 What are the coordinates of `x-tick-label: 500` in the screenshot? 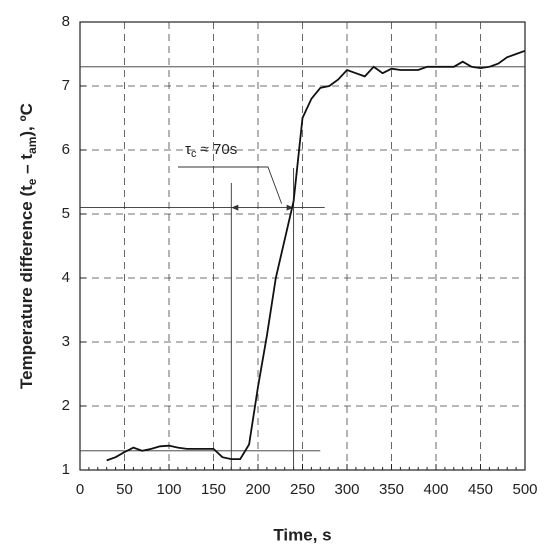 It's located at (524, 489).